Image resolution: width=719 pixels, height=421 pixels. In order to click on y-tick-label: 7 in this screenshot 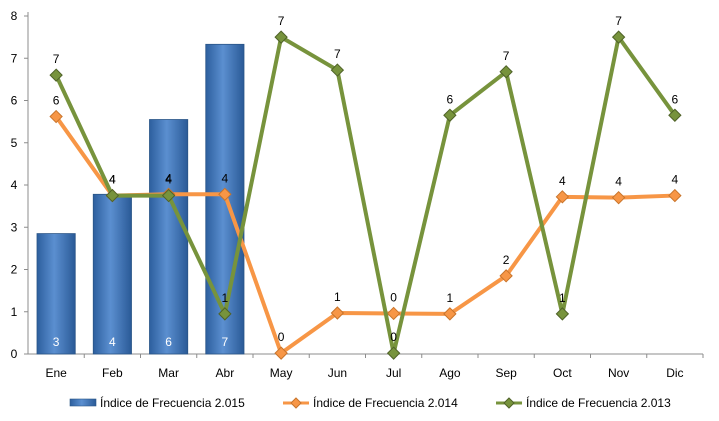, I will do `click(14, 58)`.